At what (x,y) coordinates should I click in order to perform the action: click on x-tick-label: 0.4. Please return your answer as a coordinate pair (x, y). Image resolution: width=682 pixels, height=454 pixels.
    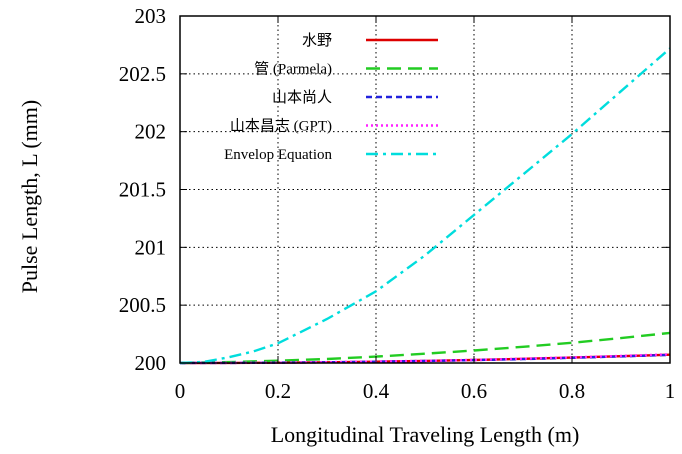
    Looking at the image, I should click on (376, 391).